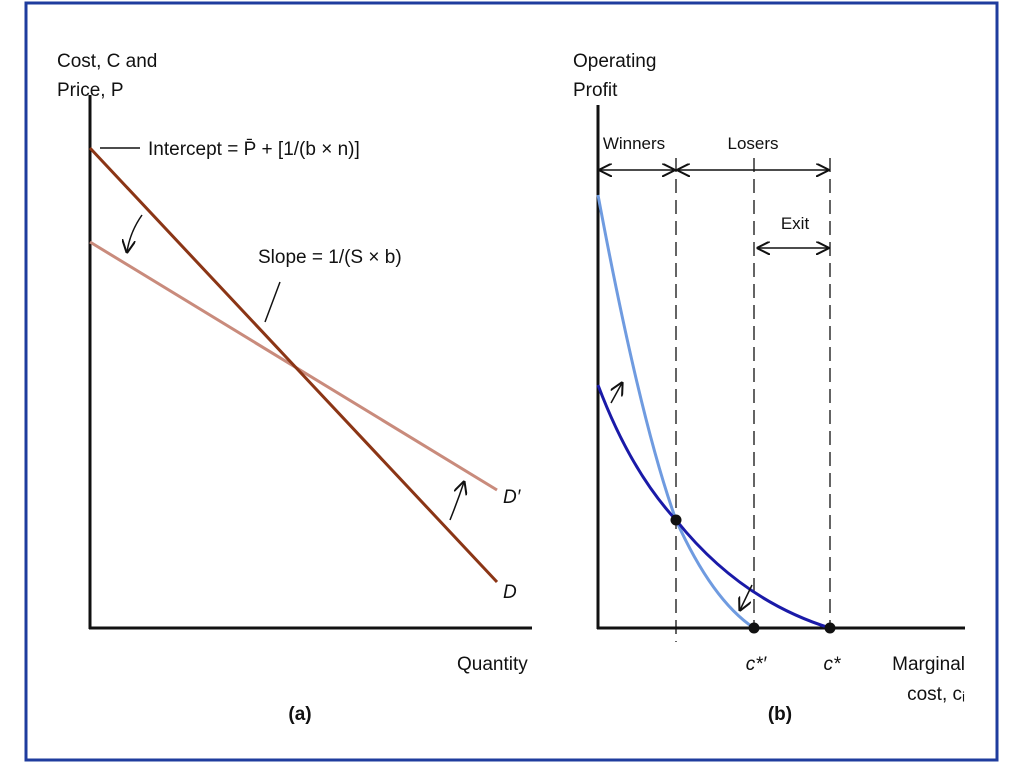  Describe the element at coordinates (510, 592) in the screenshot. I see `curve-label: D` at that location.